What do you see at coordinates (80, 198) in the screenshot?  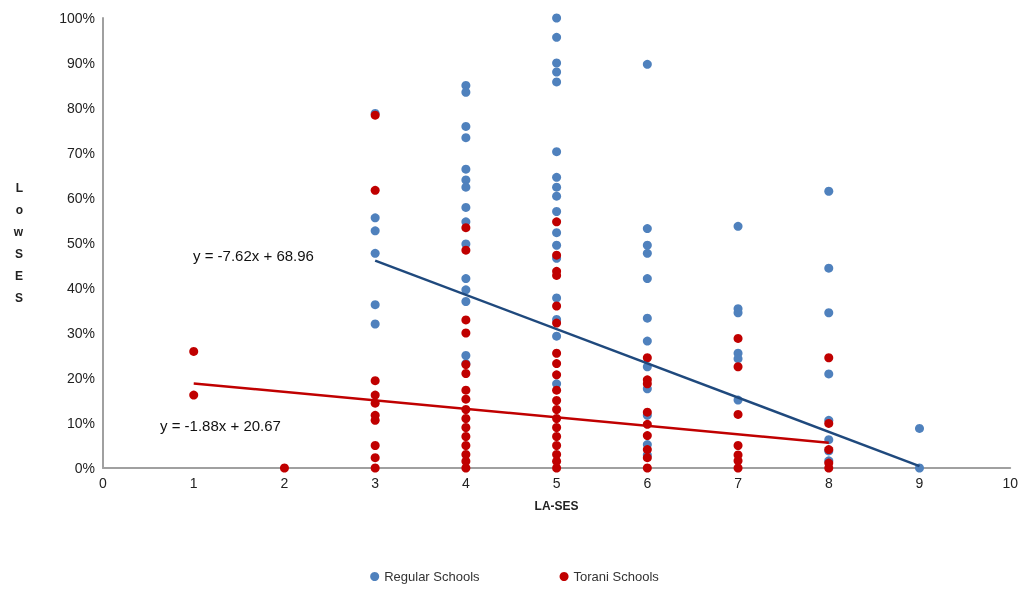 I see `y-tick-label: 60%` at bounding box center [80, 198].